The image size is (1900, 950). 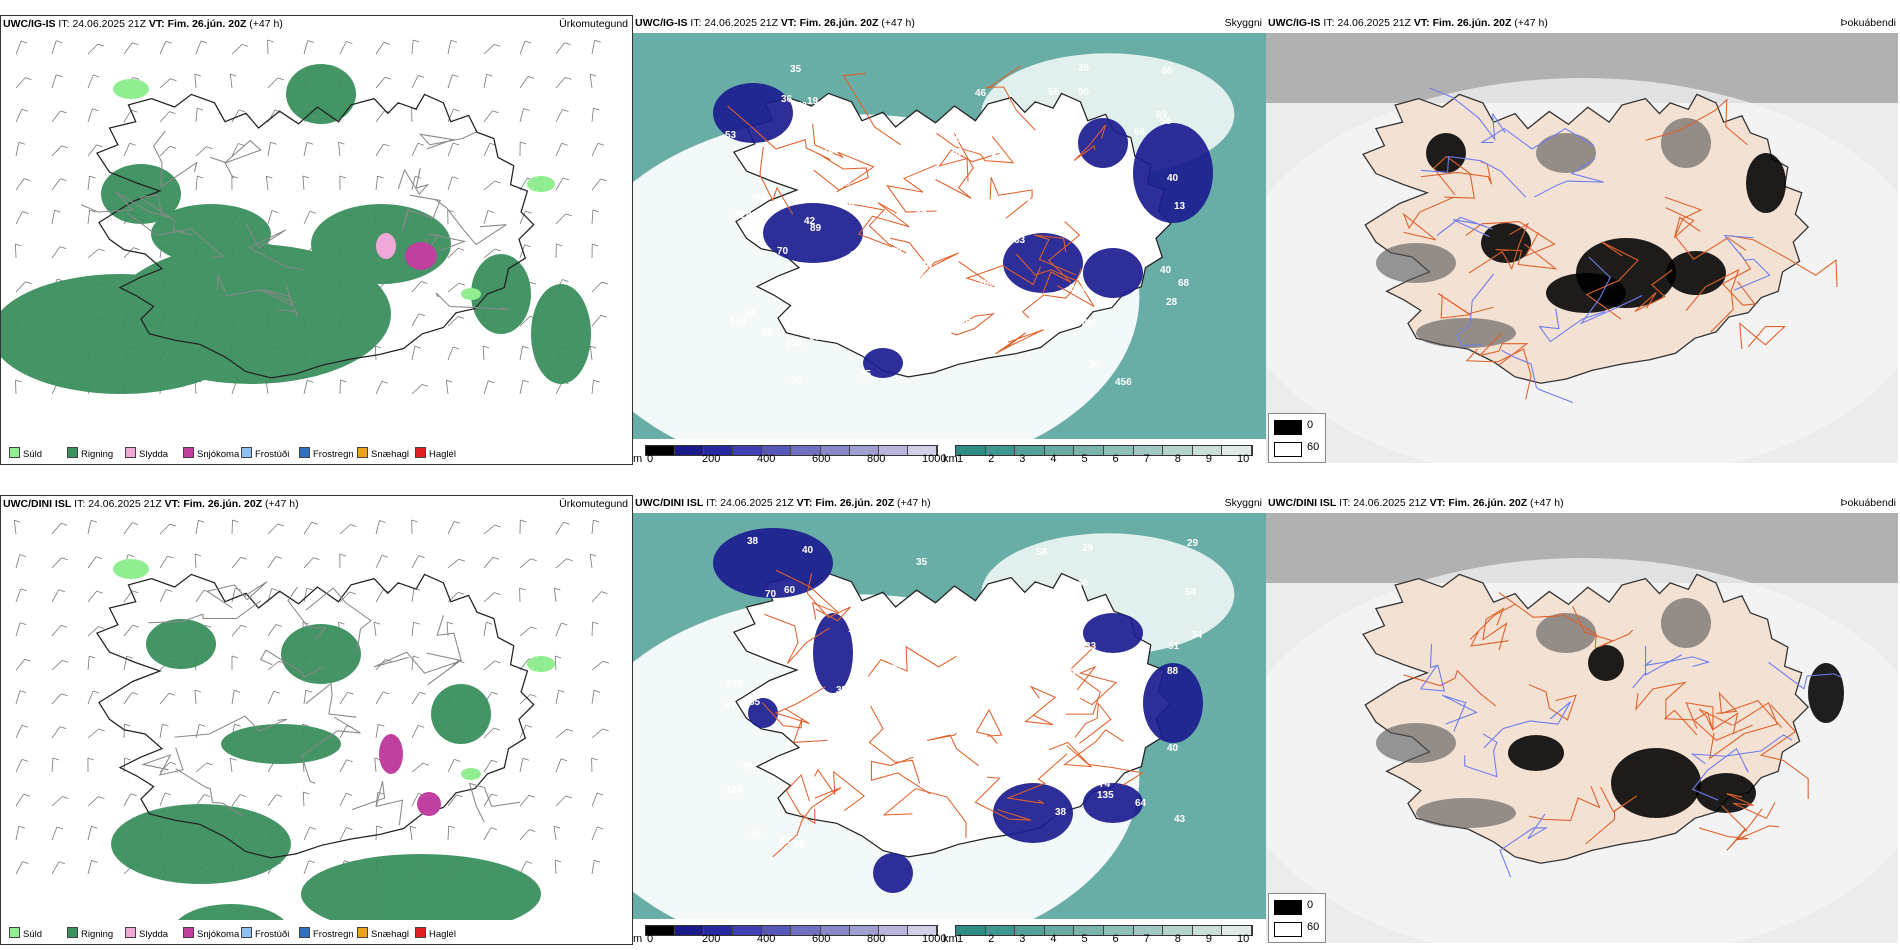 What do you see at coordinates (1177, 939) in the screenshot?
I see `colorbar-tick: 8` at bounding box center [1177, 939].